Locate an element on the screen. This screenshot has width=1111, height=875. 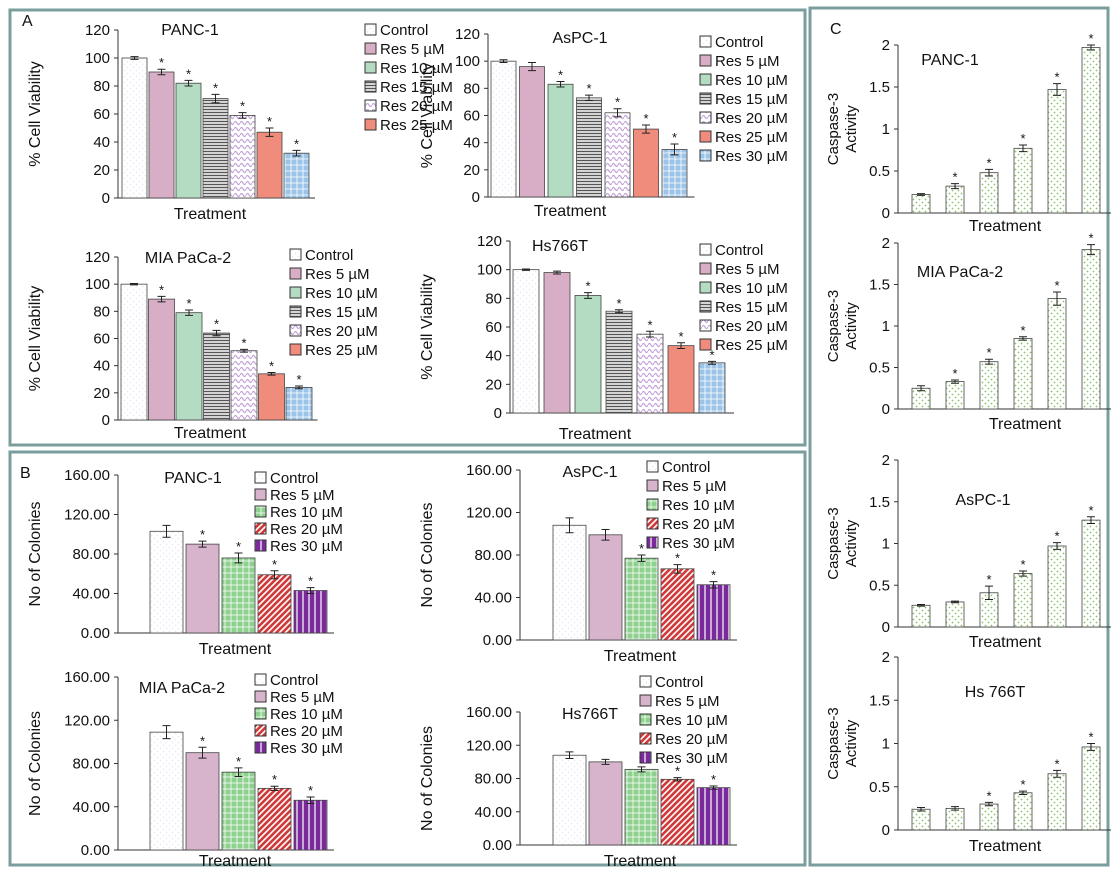
y-axis-label: No of Colonies is located at coordinates (427, 555).